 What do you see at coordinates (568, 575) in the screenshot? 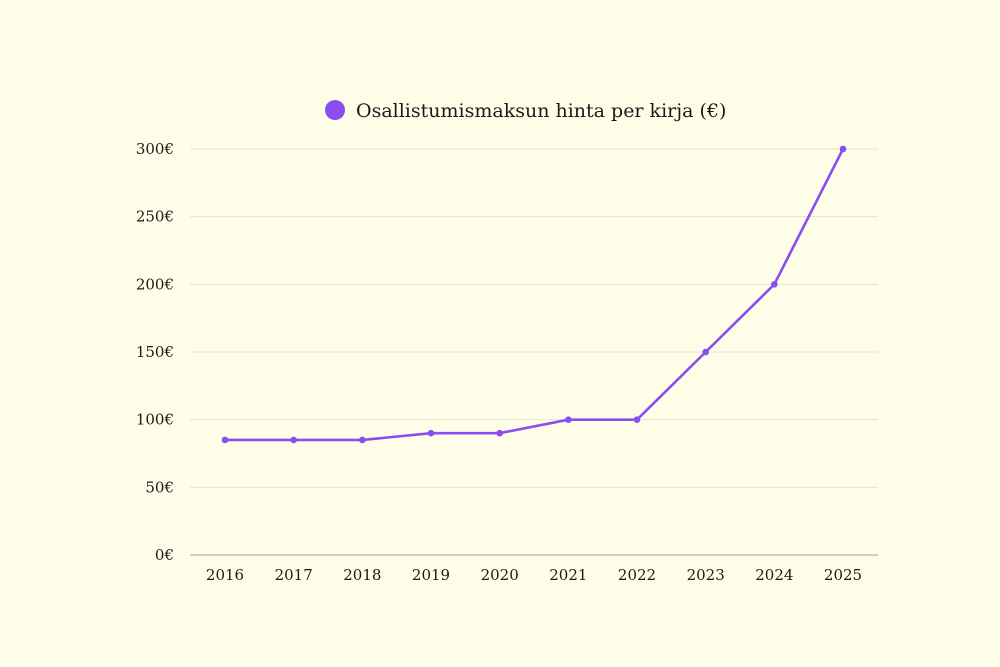
I see `x-tick-label: 2021` at bounding box center [568, 575].